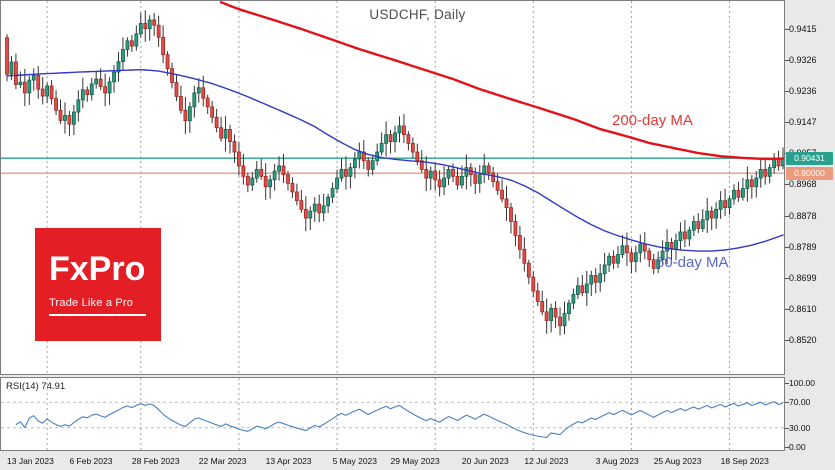 The height and width of the screenshot is (470, 835). What do you see at coordinates (800, 427) in the screenshot?
I see `rsi-axis-label: 30.00` at bounding box center [800, 427].